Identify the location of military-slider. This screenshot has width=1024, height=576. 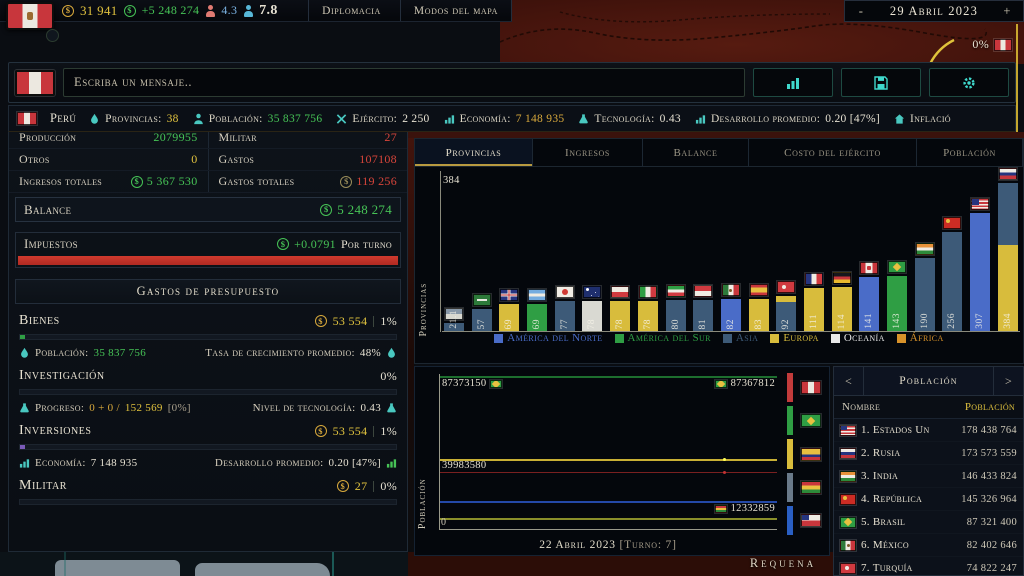
(208, 502).